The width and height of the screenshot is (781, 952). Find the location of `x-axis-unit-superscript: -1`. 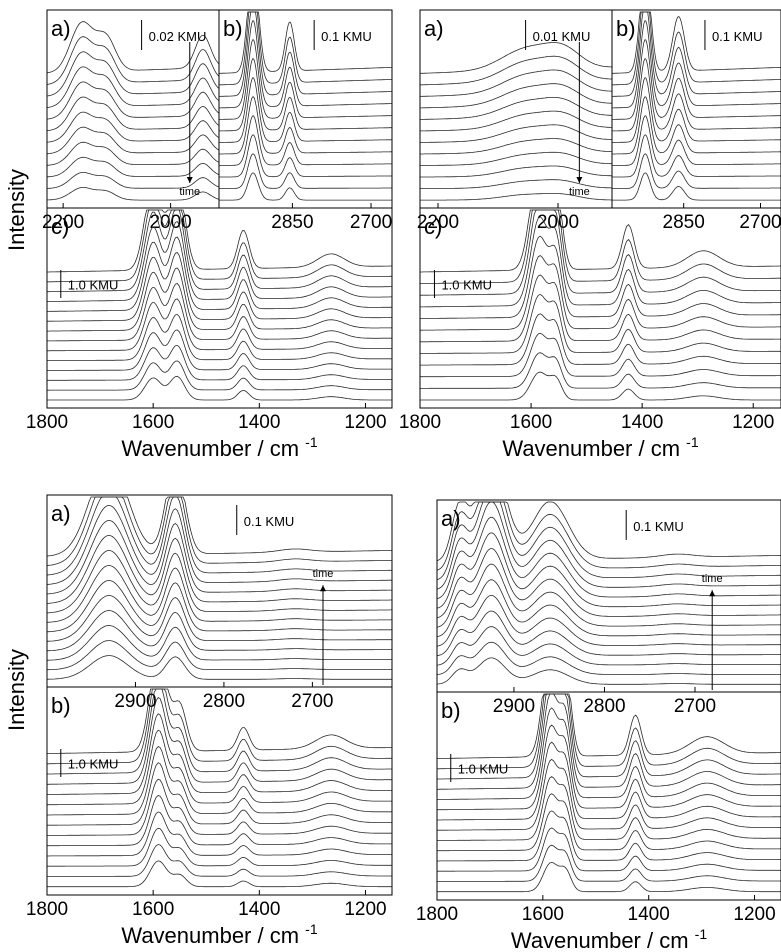

x-axis-unit-superscript: -1 is located at coordinates (701, 934).